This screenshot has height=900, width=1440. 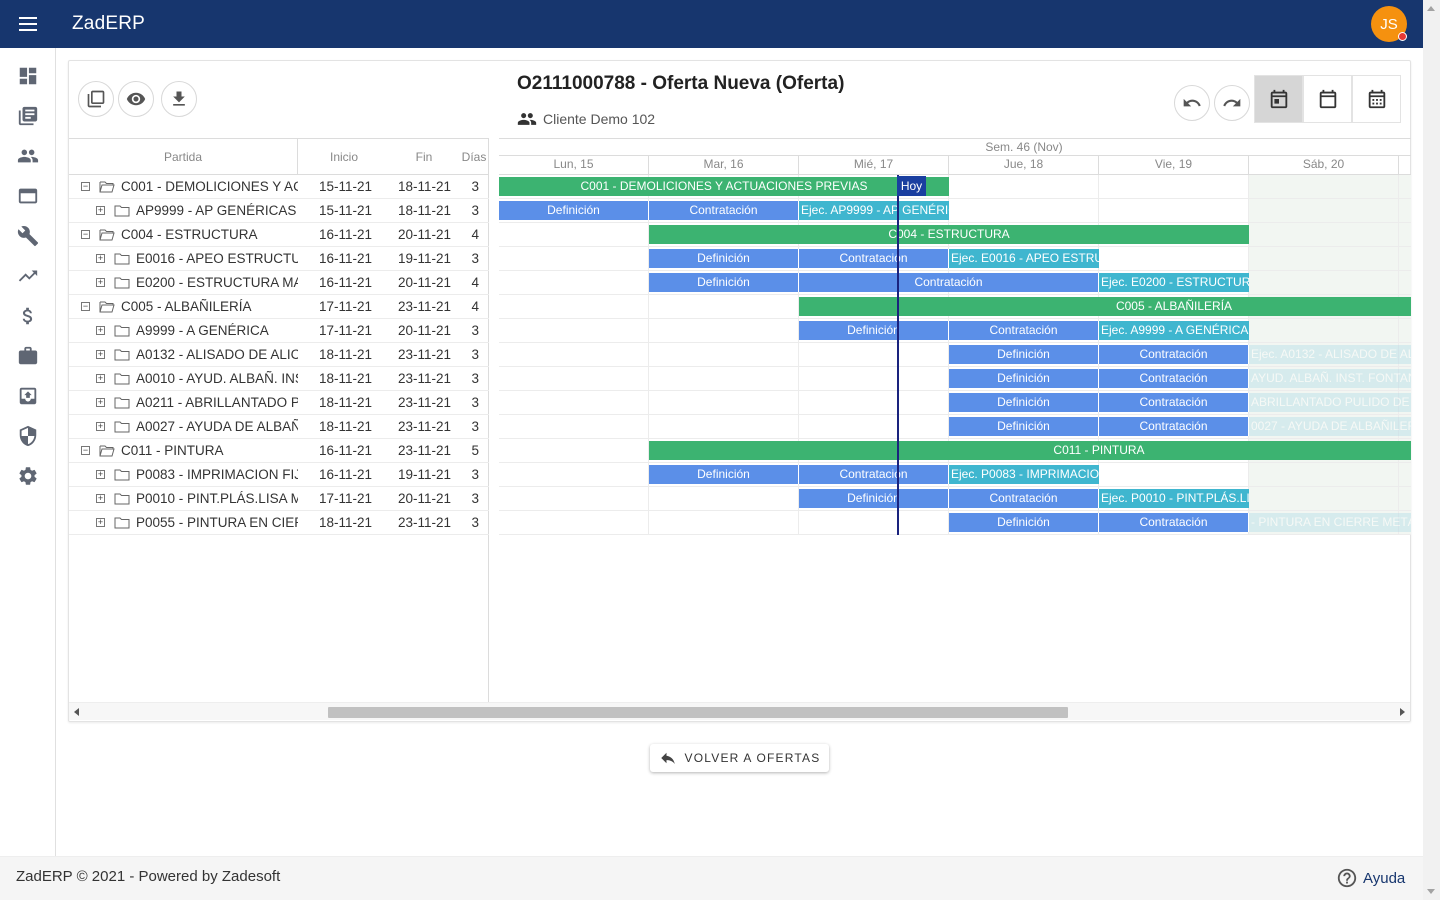 I want to click on scrollbar-thumb, so click(x=698, y=712).